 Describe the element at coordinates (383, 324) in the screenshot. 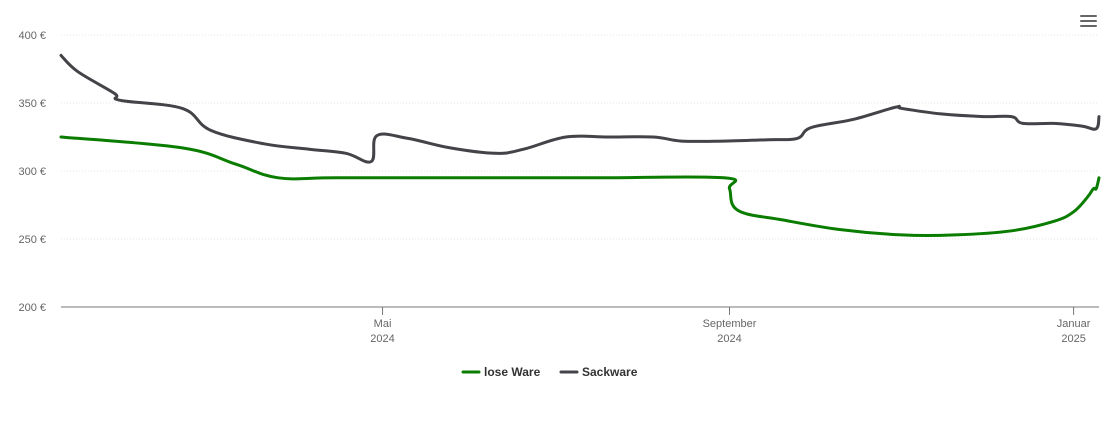

I see `x-tick-label-month: Mai` at that location.